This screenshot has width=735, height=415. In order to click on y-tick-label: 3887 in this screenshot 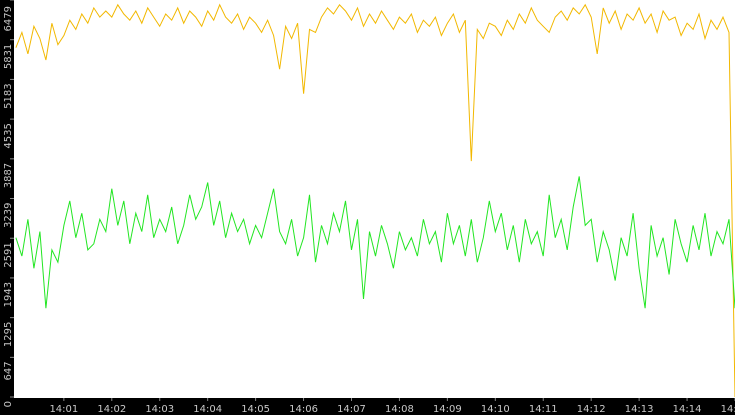, I will do `click(8, 175)`.